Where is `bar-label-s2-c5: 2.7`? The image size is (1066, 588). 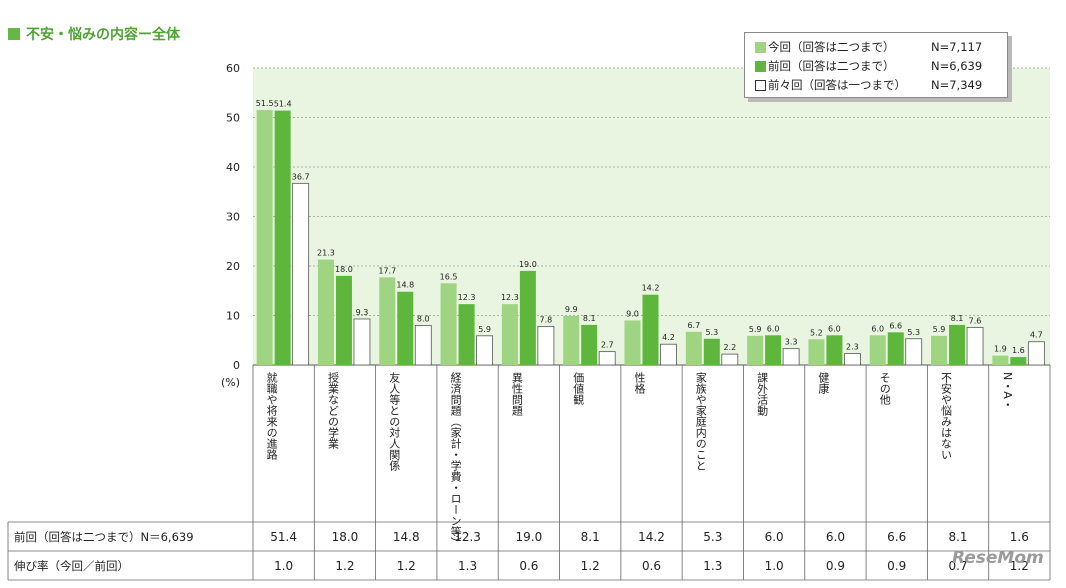
bar-label-s2-c5: 2.7 is located at coordinates (607, 345).